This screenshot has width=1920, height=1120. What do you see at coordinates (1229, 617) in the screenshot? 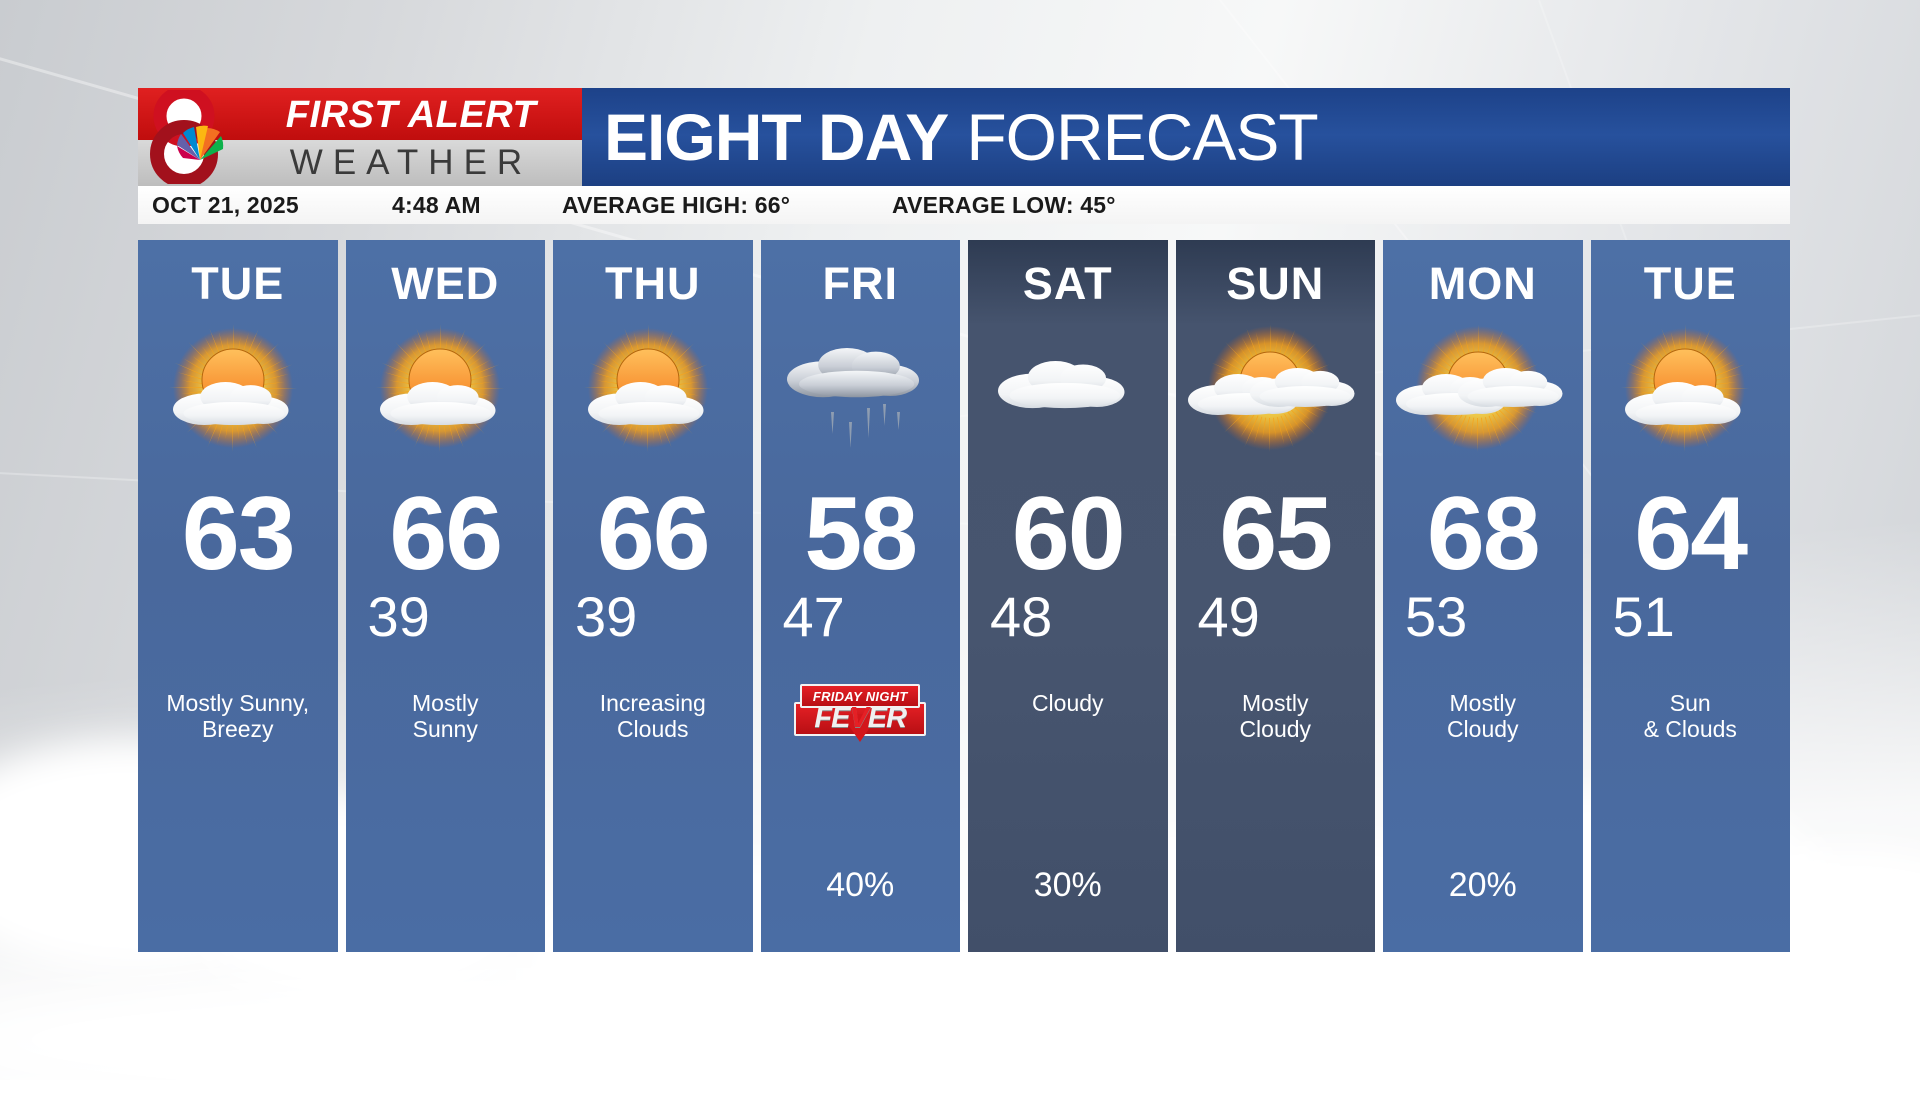
I see `low-temperature: 49` at bounding box center [1229, 617].